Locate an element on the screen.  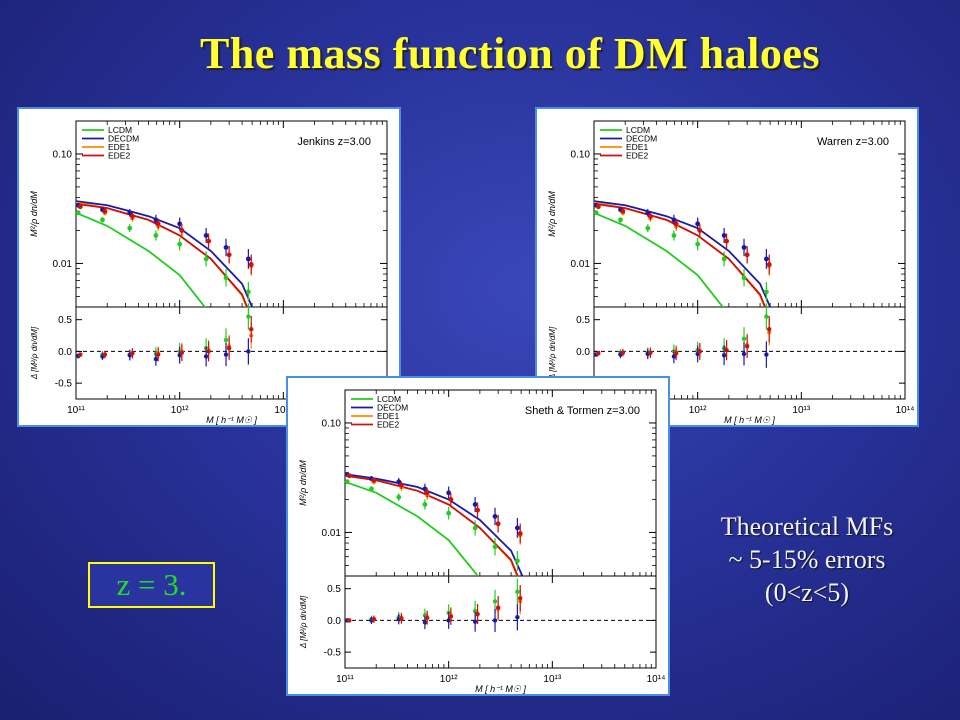
note-line-1: Theoretical MFs is located at coordinates (807, 526).